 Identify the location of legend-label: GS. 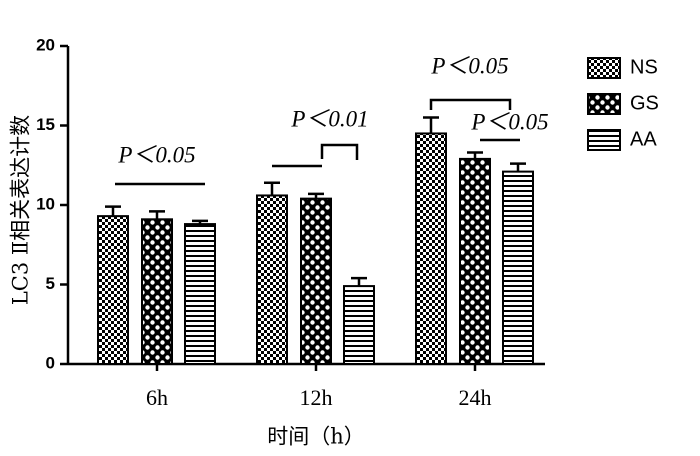
(644, 103).